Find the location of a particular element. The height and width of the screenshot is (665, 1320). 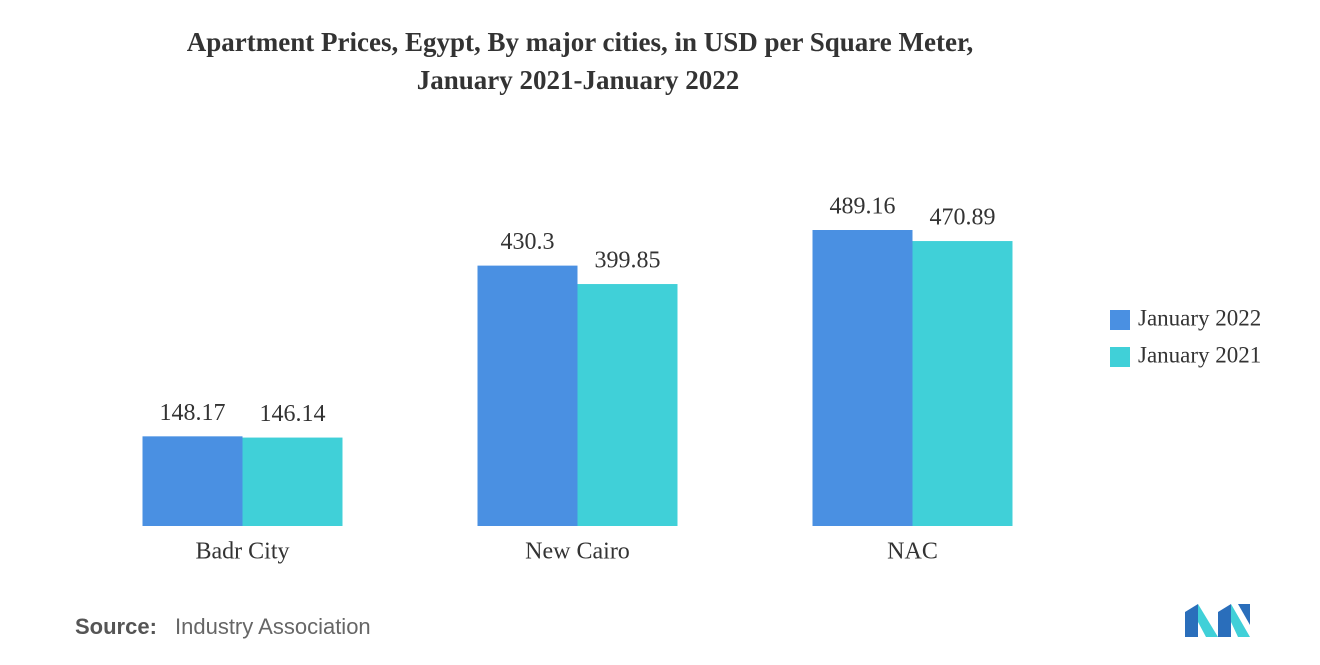

source-text: Industry Association is located at coordinates (273, 626).